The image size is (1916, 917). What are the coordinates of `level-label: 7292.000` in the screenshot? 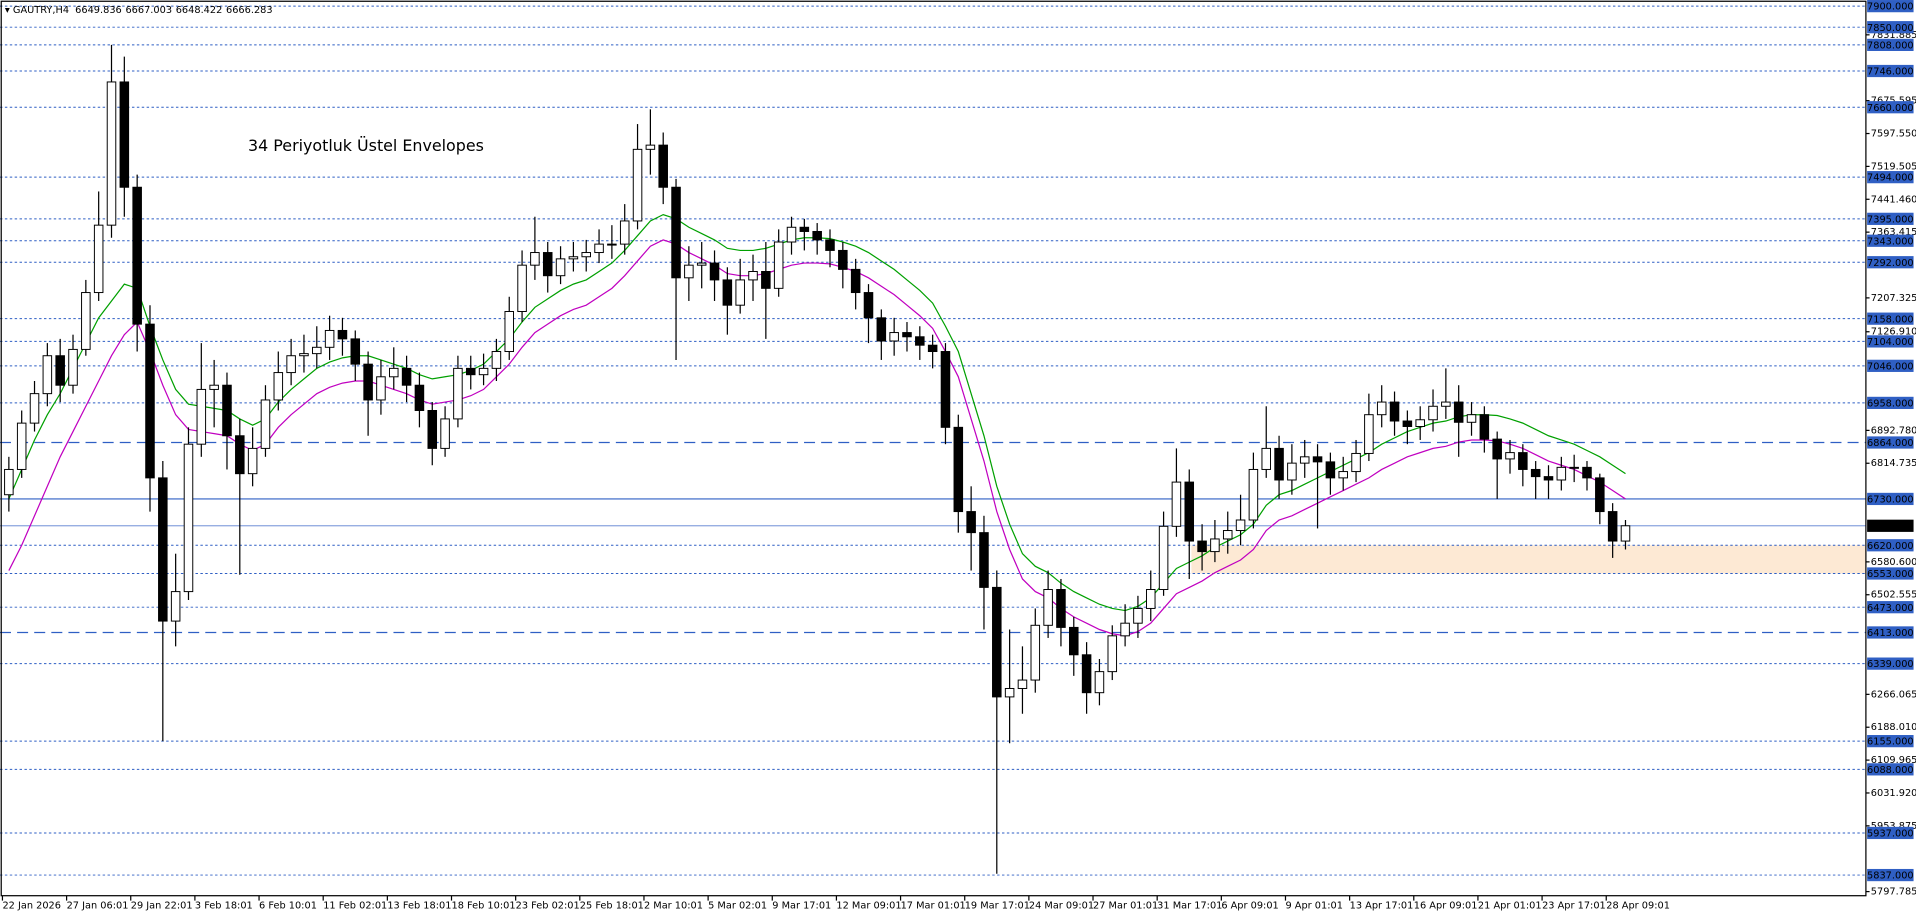 It's located at (1890, 263).